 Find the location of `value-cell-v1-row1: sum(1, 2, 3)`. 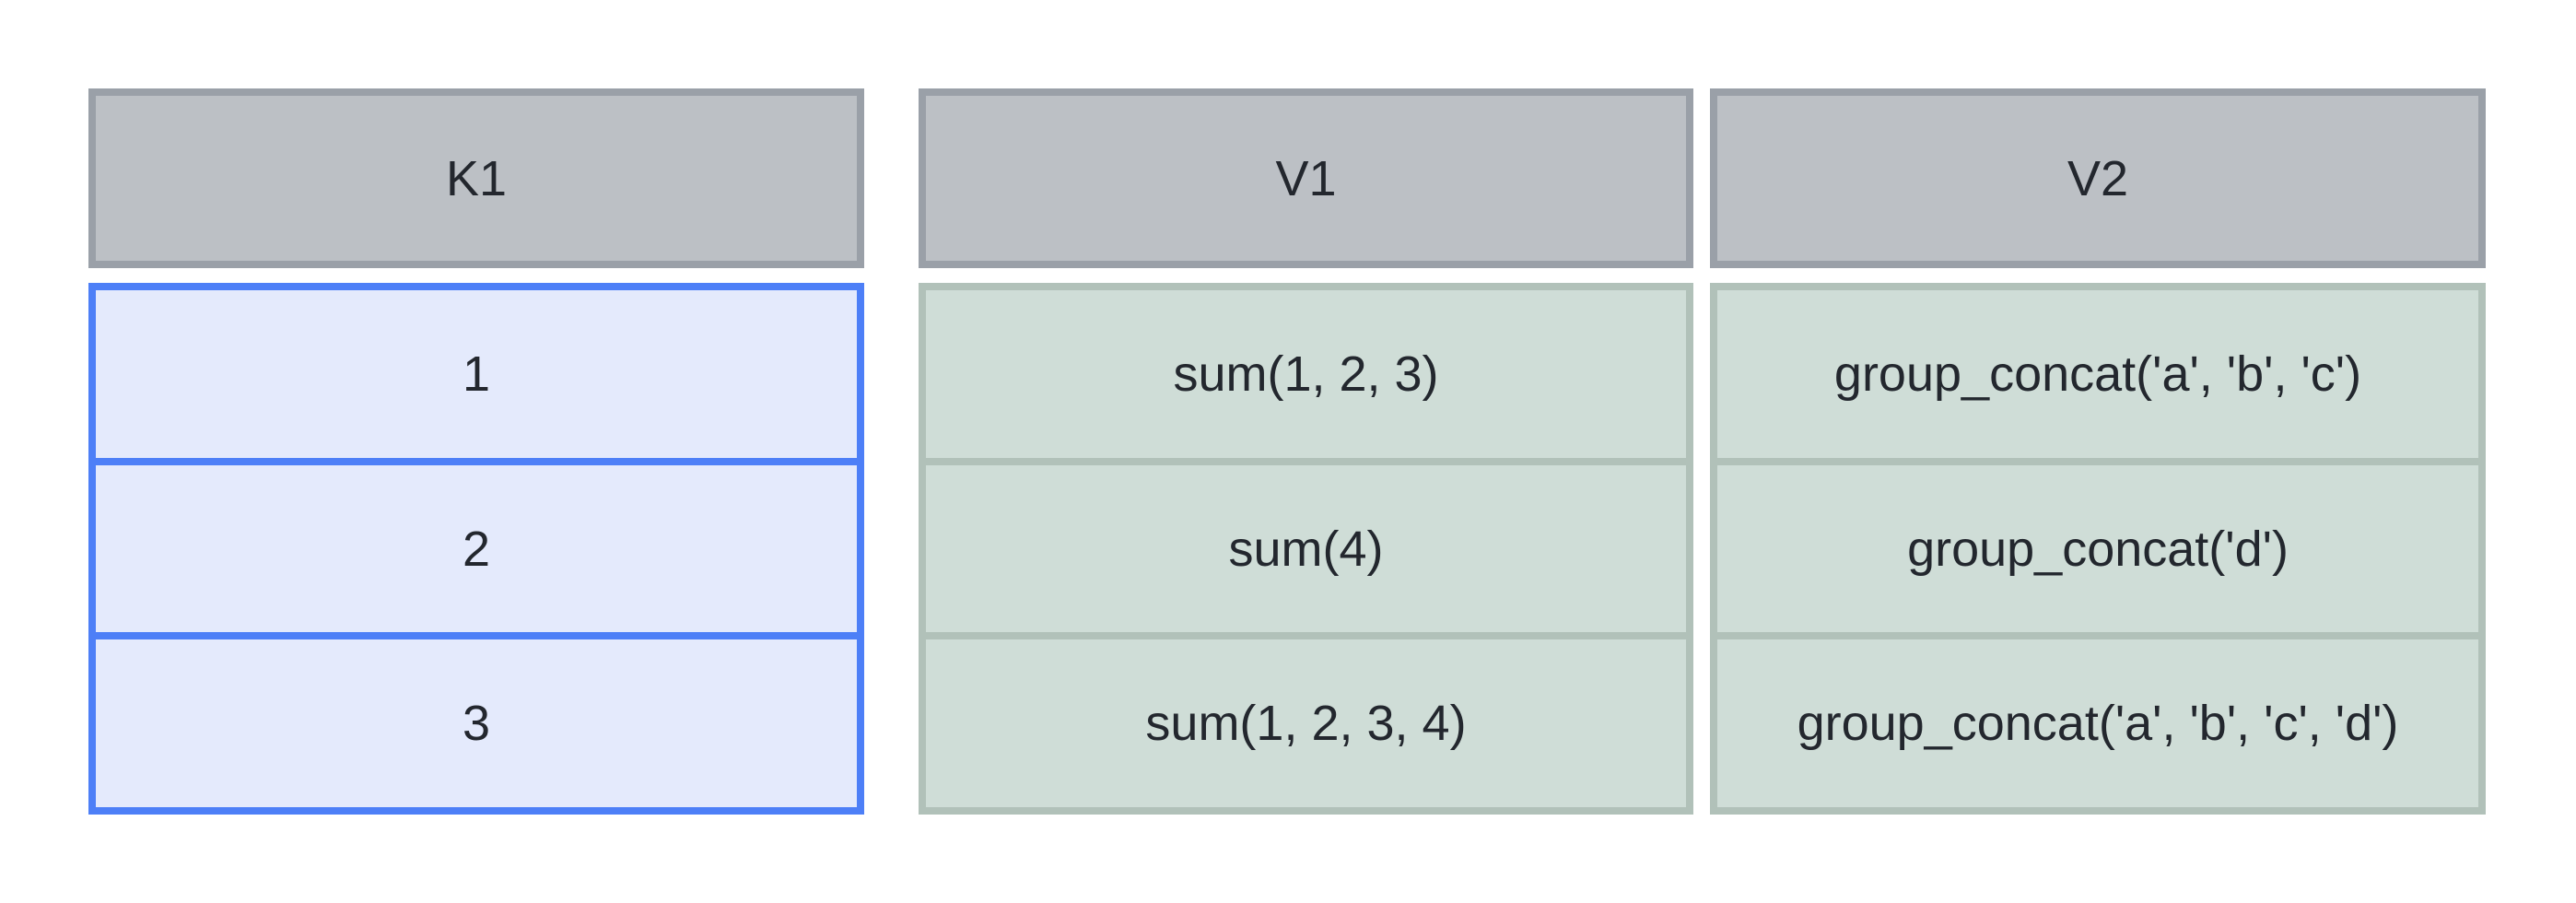

value-cell-v1-row1: sum(1, 2, 3) is located at coordinates (1306, 374).